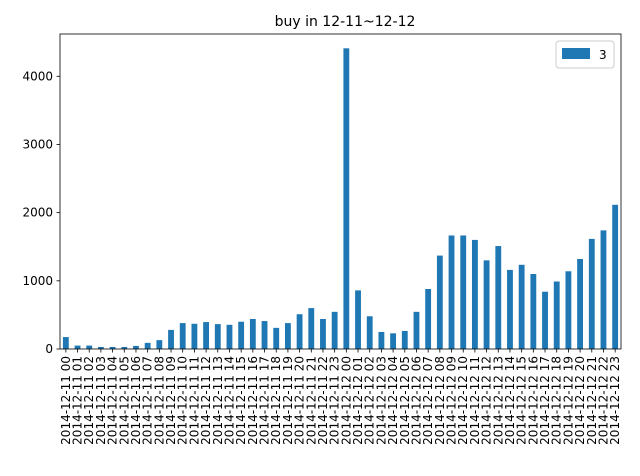 This screenshot has height=476, width=640. What do you see at coordinates (113, 400) in the screenshot?
I see `x-tick-label: 2014-12-11 04` at bounding box center [113, 400].